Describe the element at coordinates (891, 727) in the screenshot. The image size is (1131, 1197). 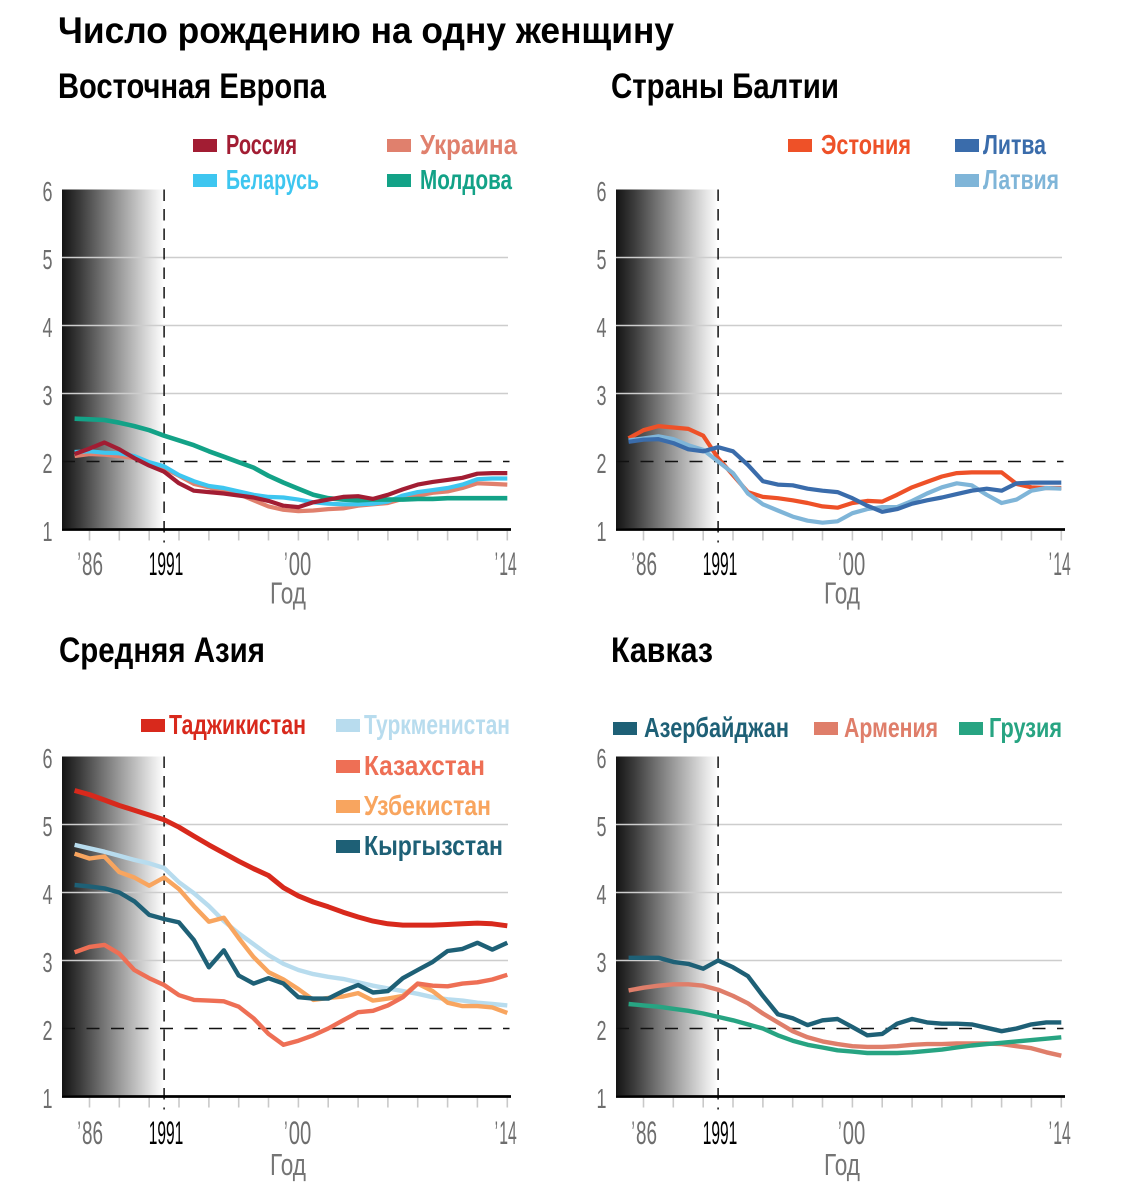
I see `svg-text: Армения` at that location.